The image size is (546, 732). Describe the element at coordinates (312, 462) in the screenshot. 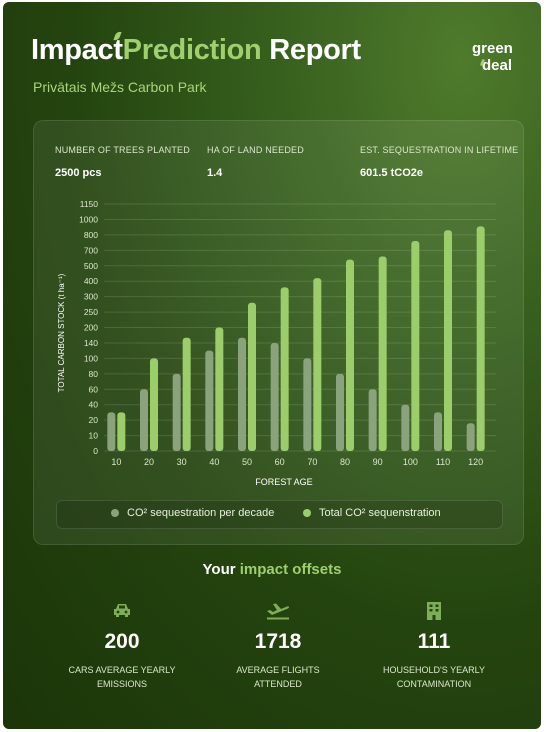

I see `x-tick-label: 70` at that location.